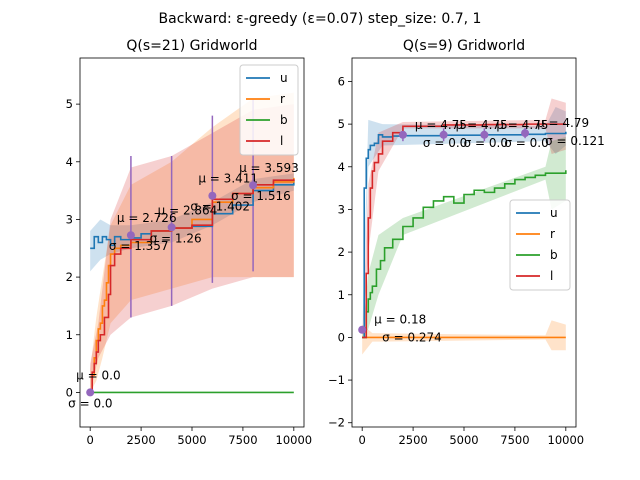 This screenshot has width=640, height=480. I want to click on mu-label-3: μ = 4.75, so click(522, 125).